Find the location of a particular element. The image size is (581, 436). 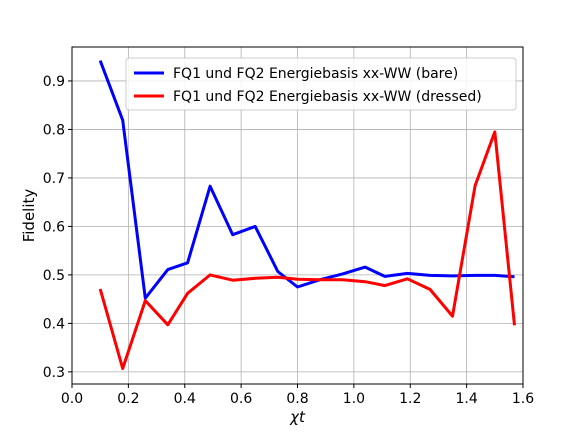

y-tick-label: 0.8 is located at coordinates (54, 130).